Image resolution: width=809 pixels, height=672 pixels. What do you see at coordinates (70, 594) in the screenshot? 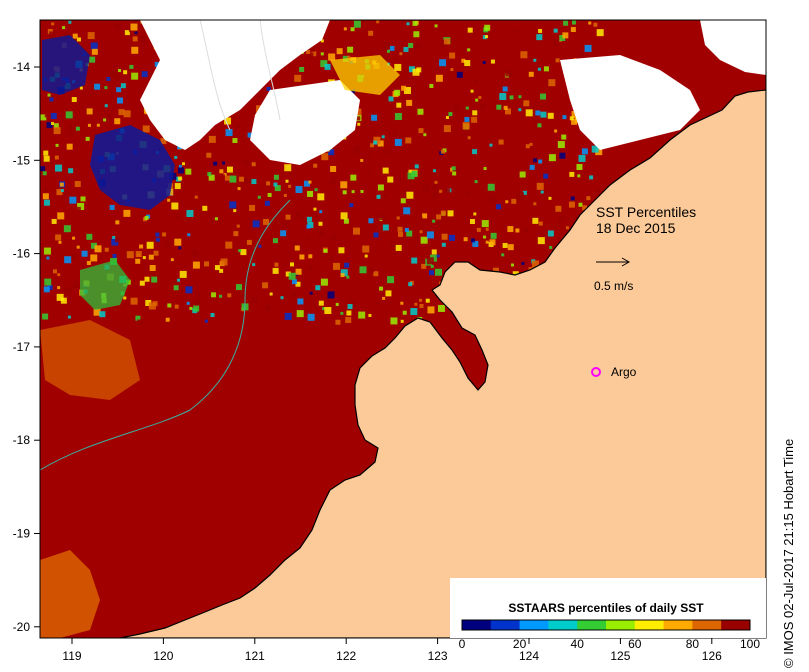
I see `mid-percentile-sw` at bounding box center [70, 594].